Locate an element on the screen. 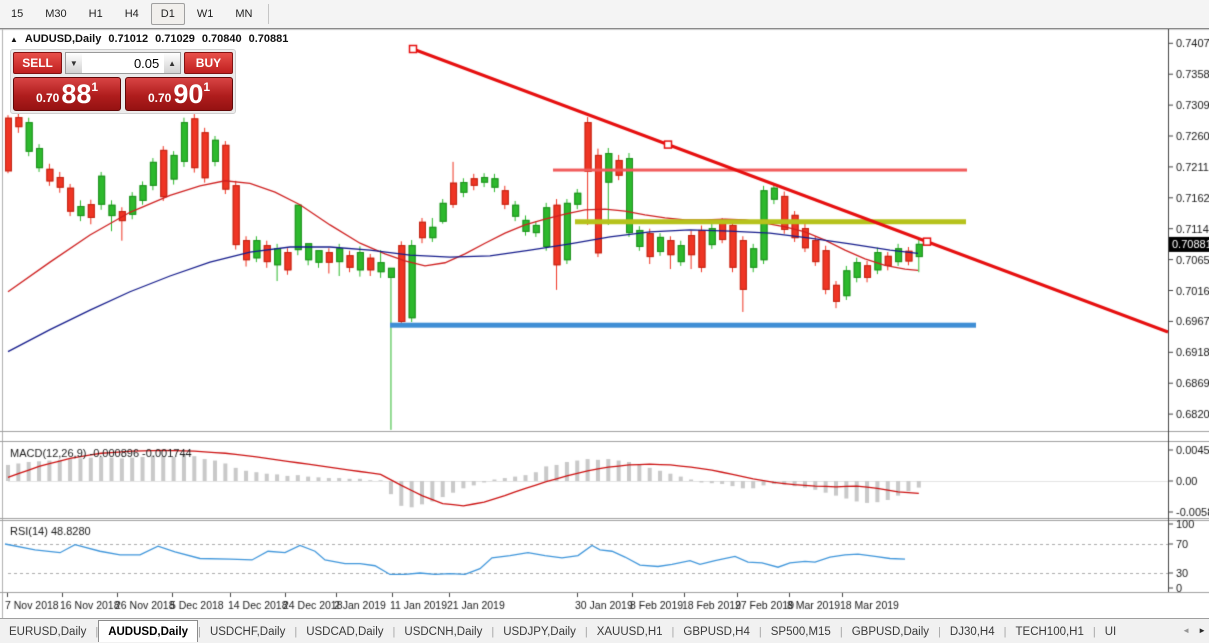  sell-price-pips: 88 is located at coordinates (76, 94).